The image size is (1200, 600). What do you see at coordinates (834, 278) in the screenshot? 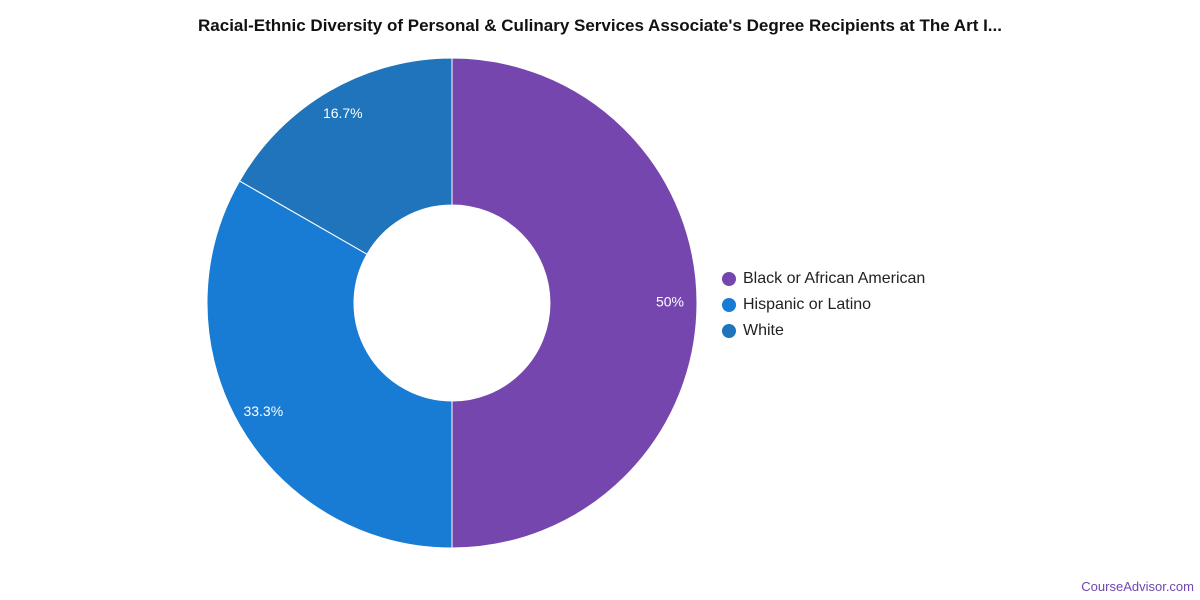
I see `legend-label: Black or African American` at bounding box center [834, 278].